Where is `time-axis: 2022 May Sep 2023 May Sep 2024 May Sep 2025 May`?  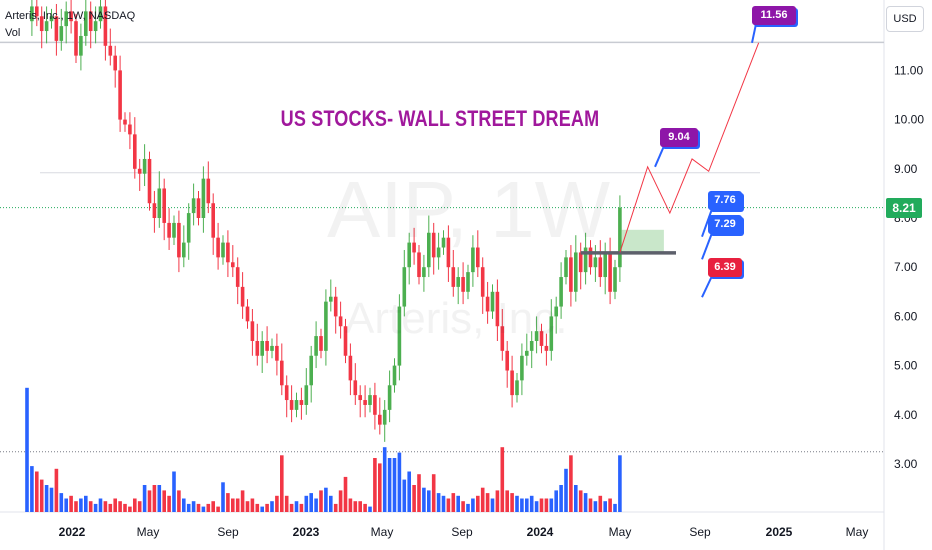 time-axis: 2022 May Sep 2023 May Sep 2024 May Sep 2025 May is located at coordinates (464, 532).